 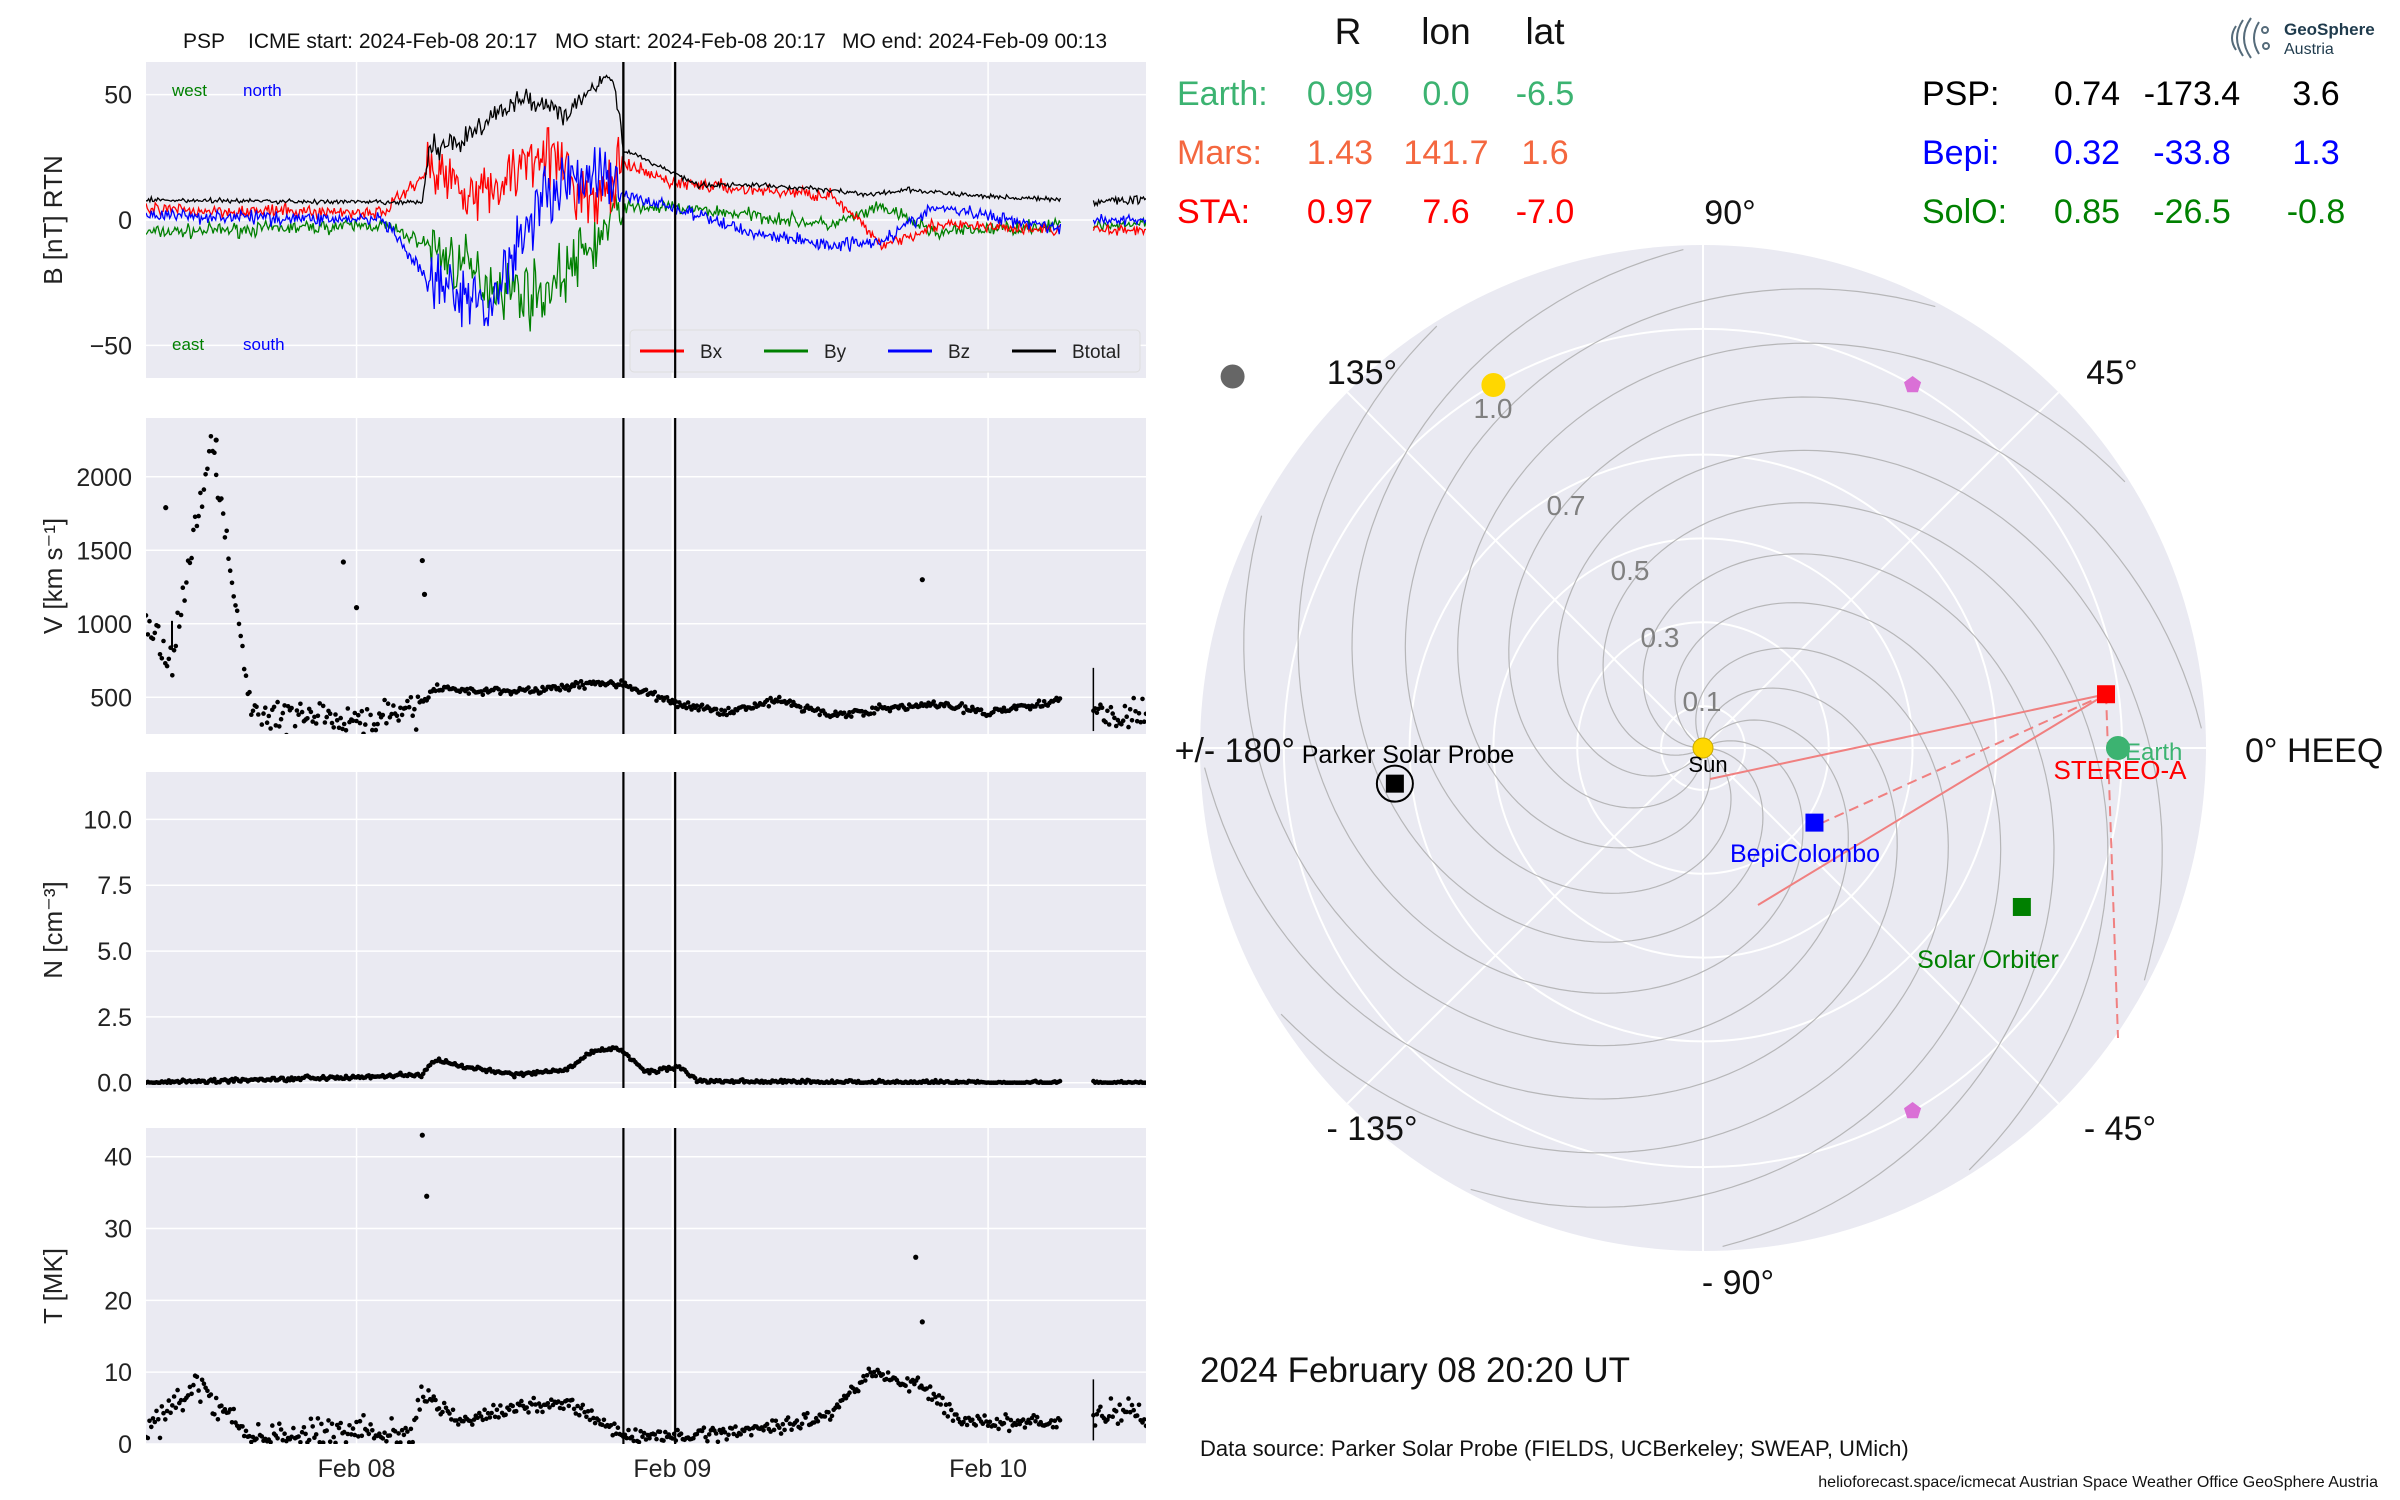 What do you see at coordinates (1445, 212) in the screenshot?
I see `table-row-lon: 7.6` at bounding box center [1445, 212].